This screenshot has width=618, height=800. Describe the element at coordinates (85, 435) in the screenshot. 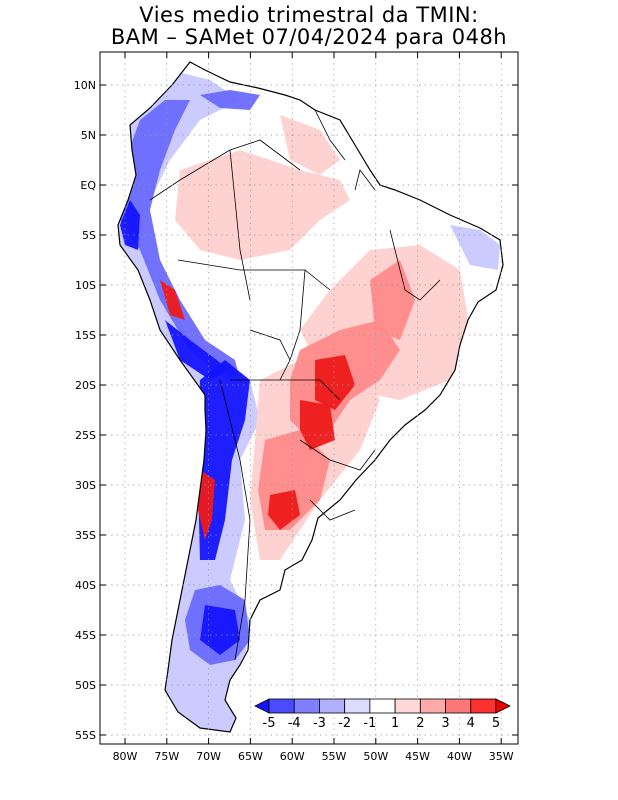

I see `lat-label: 25S` at that location.